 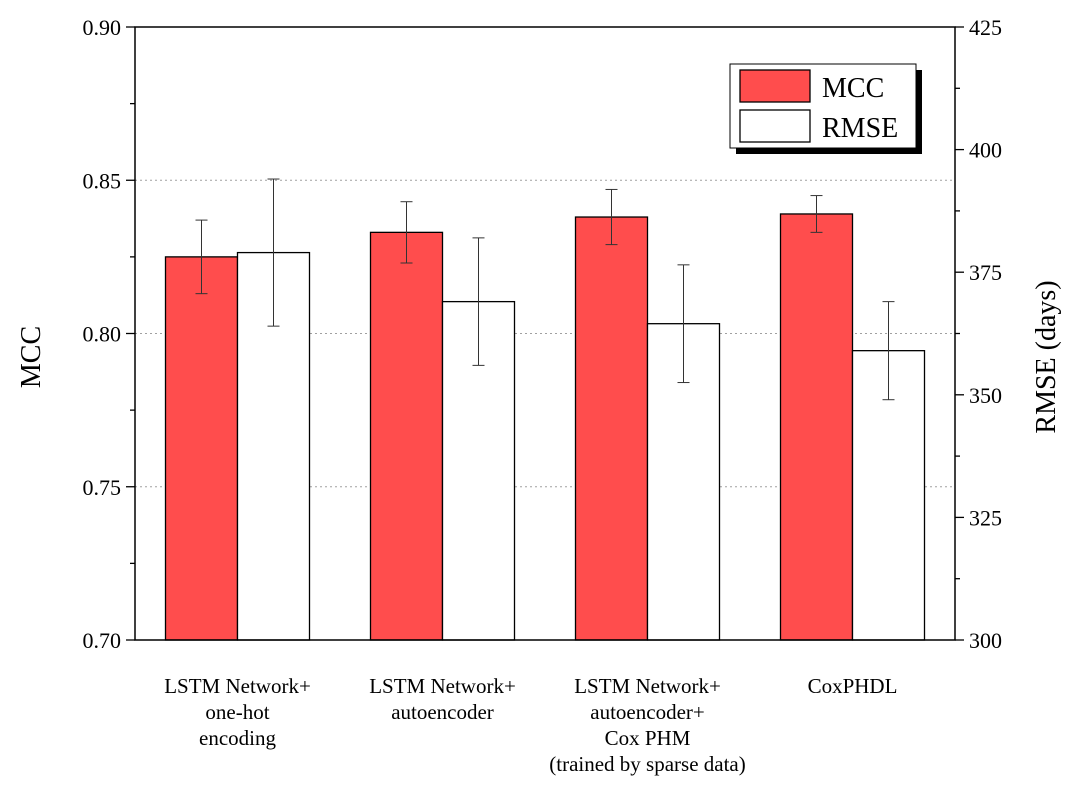 What do you see at coordinates (647, 764) in the screenshot?
I see `x-category-label-line: (trained by sparse data)` at bounding box center [647, 764].